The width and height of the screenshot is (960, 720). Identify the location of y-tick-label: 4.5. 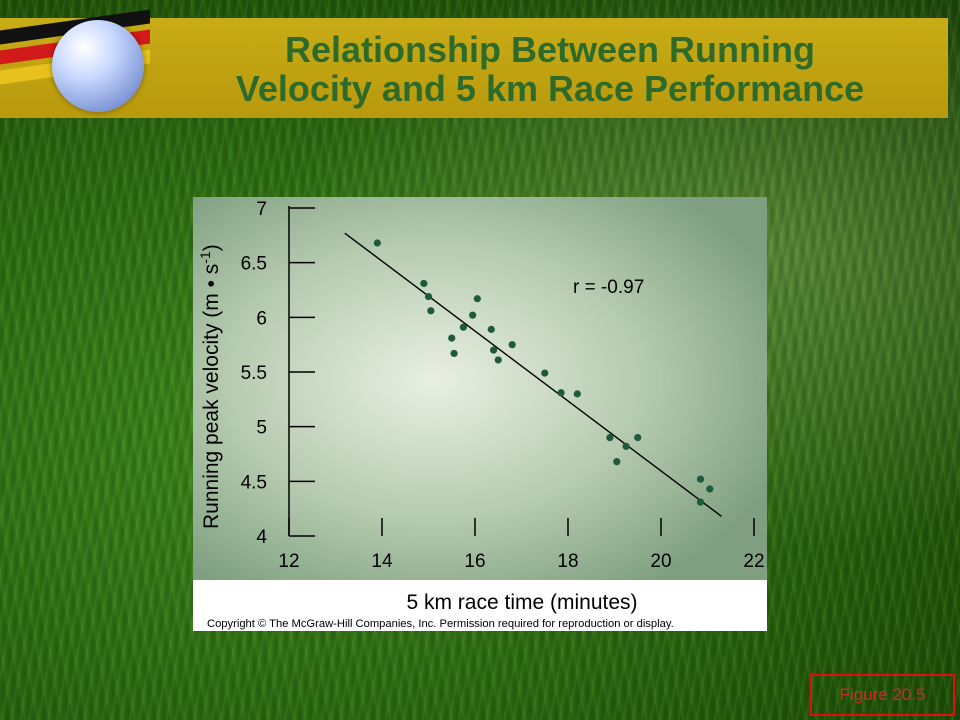
(254, 482).